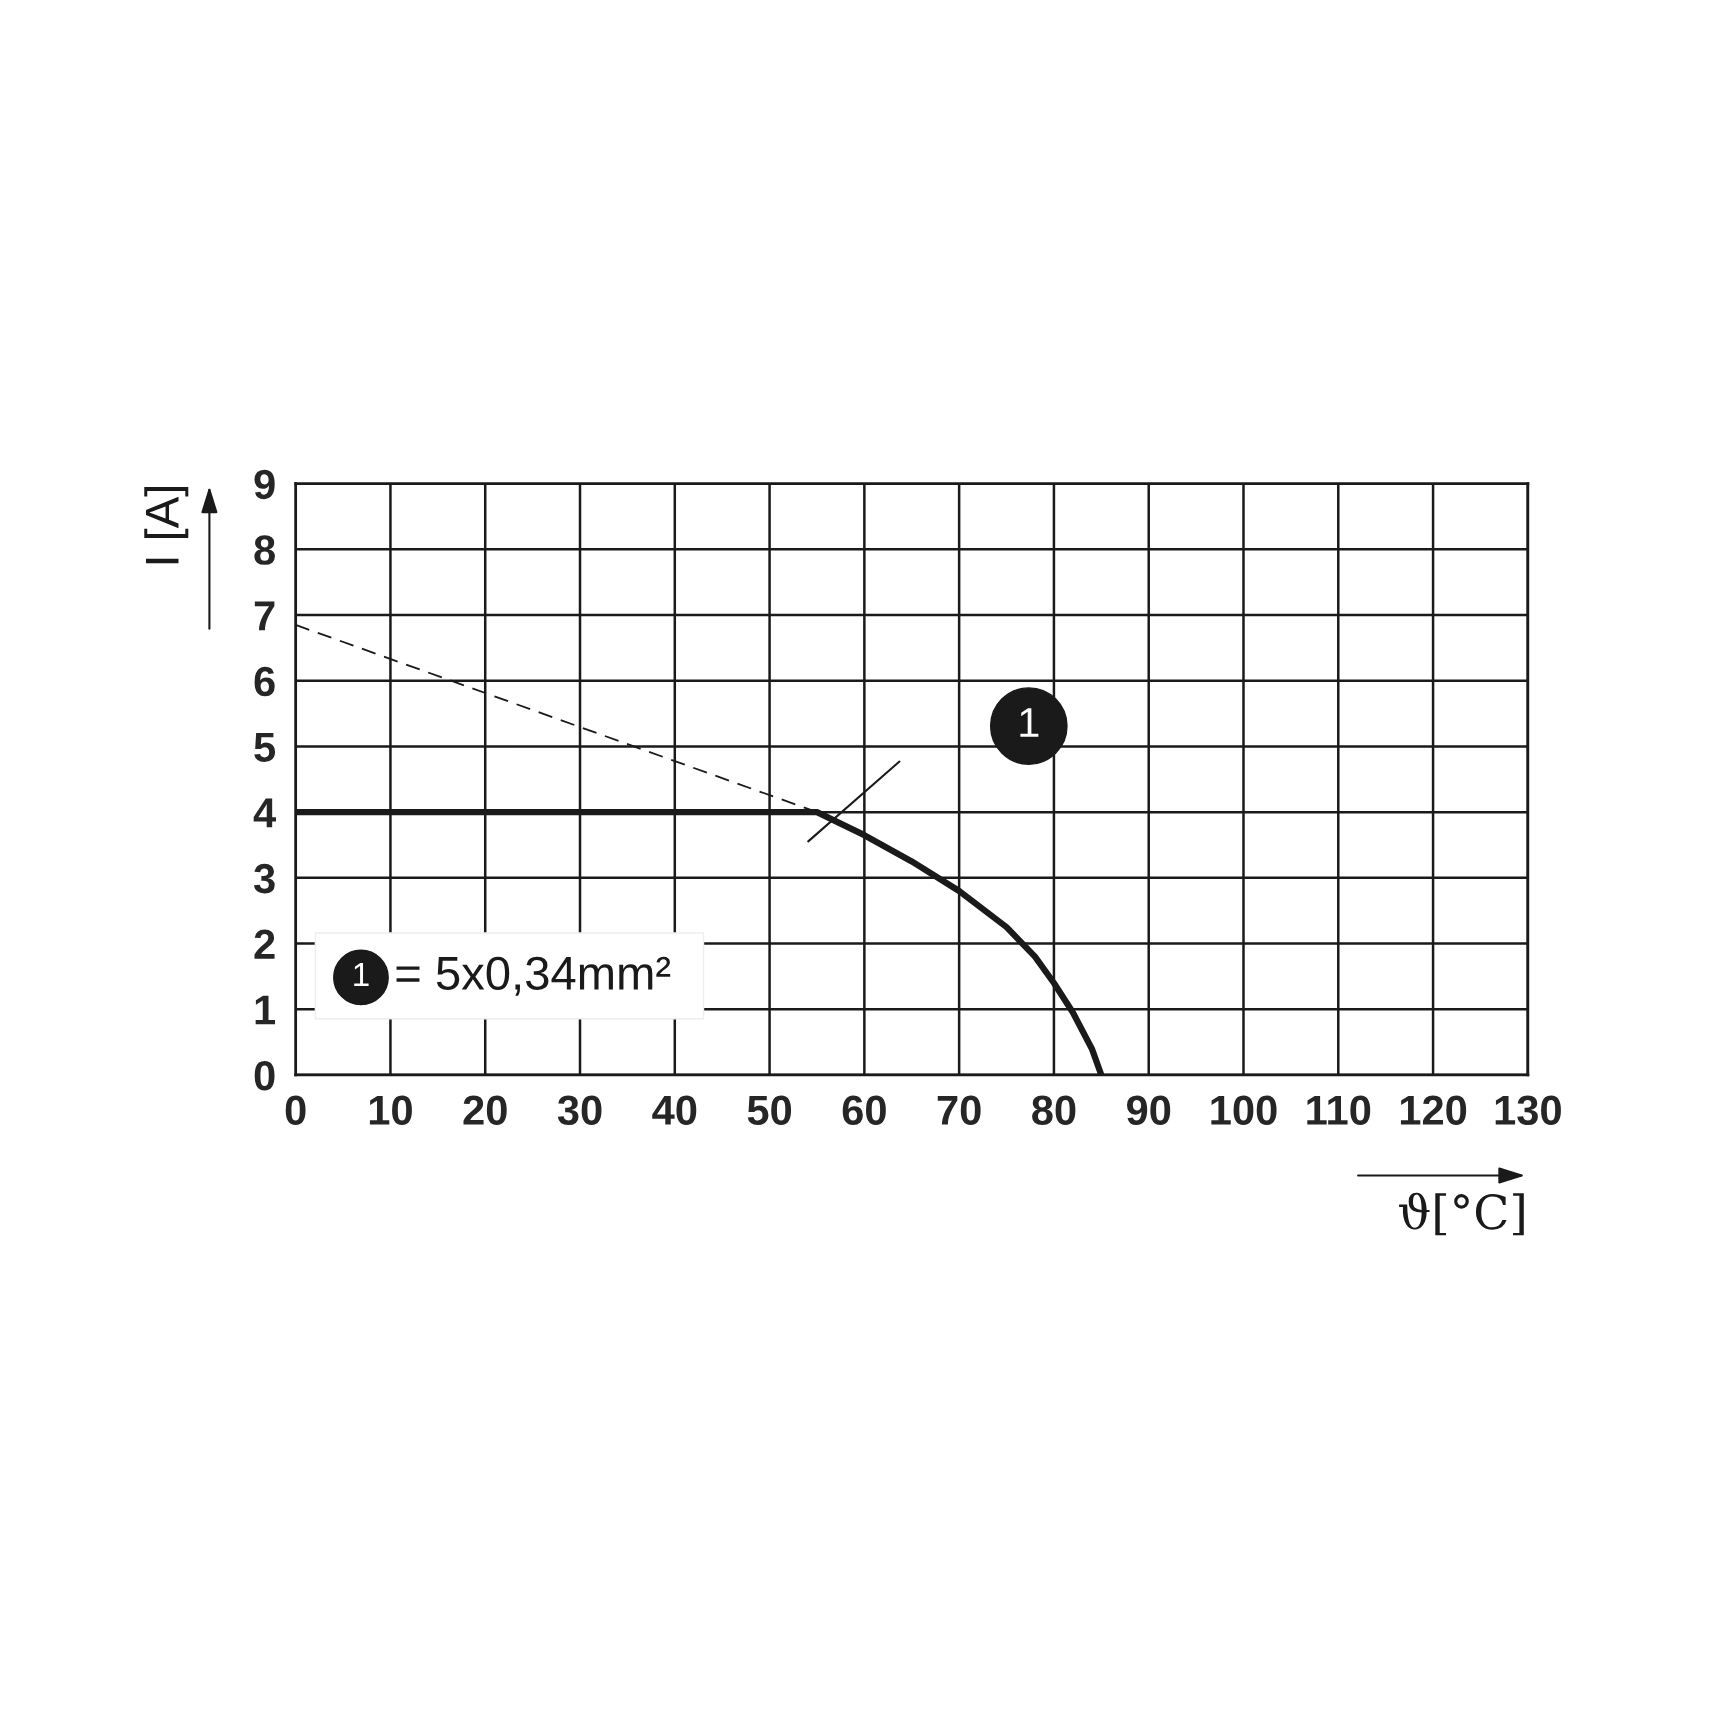 The image size is (1709, 1709). What do you see at coordinates (1339, 1110) in the screenshot?
I see `x-tick-label: 110` at bounding box center [1339, 1110].